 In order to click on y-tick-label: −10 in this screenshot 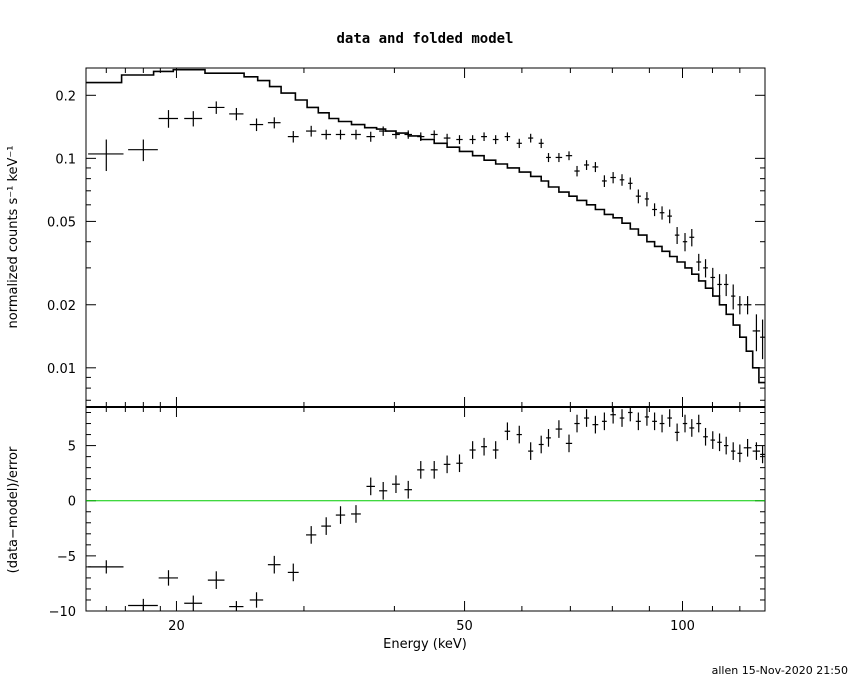, I will do `click(62, 612)`.